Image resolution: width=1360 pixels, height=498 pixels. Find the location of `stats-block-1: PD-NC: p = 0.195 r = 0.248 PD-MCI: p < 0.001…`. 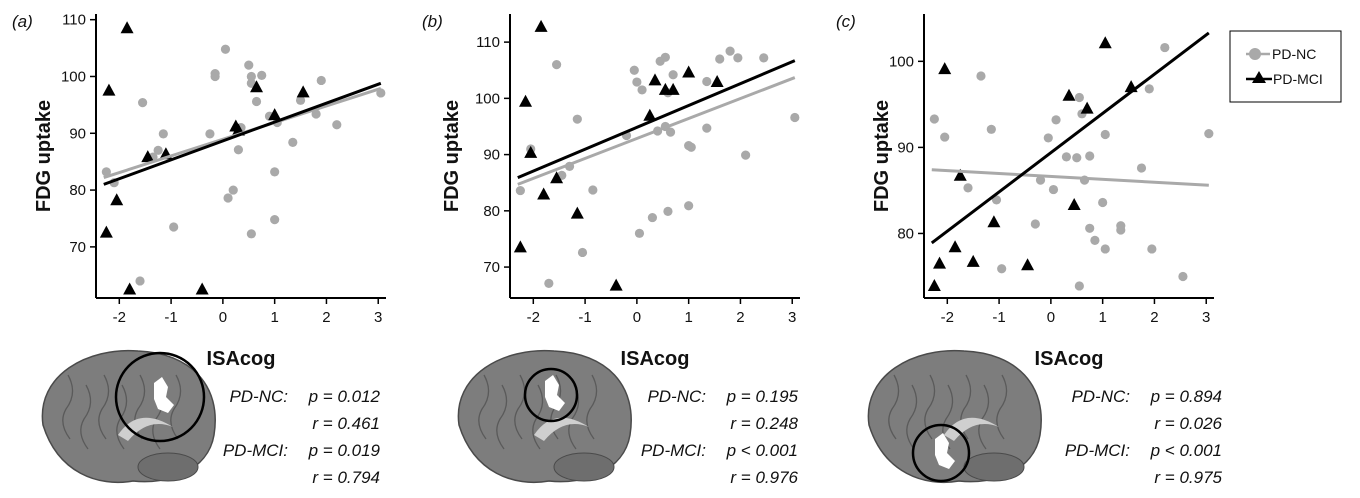

stats-block-1: PD-NC: p = 0.195 r = 0.248 PD-MCI: p < 0.001… is located at coordinates (720, 437).